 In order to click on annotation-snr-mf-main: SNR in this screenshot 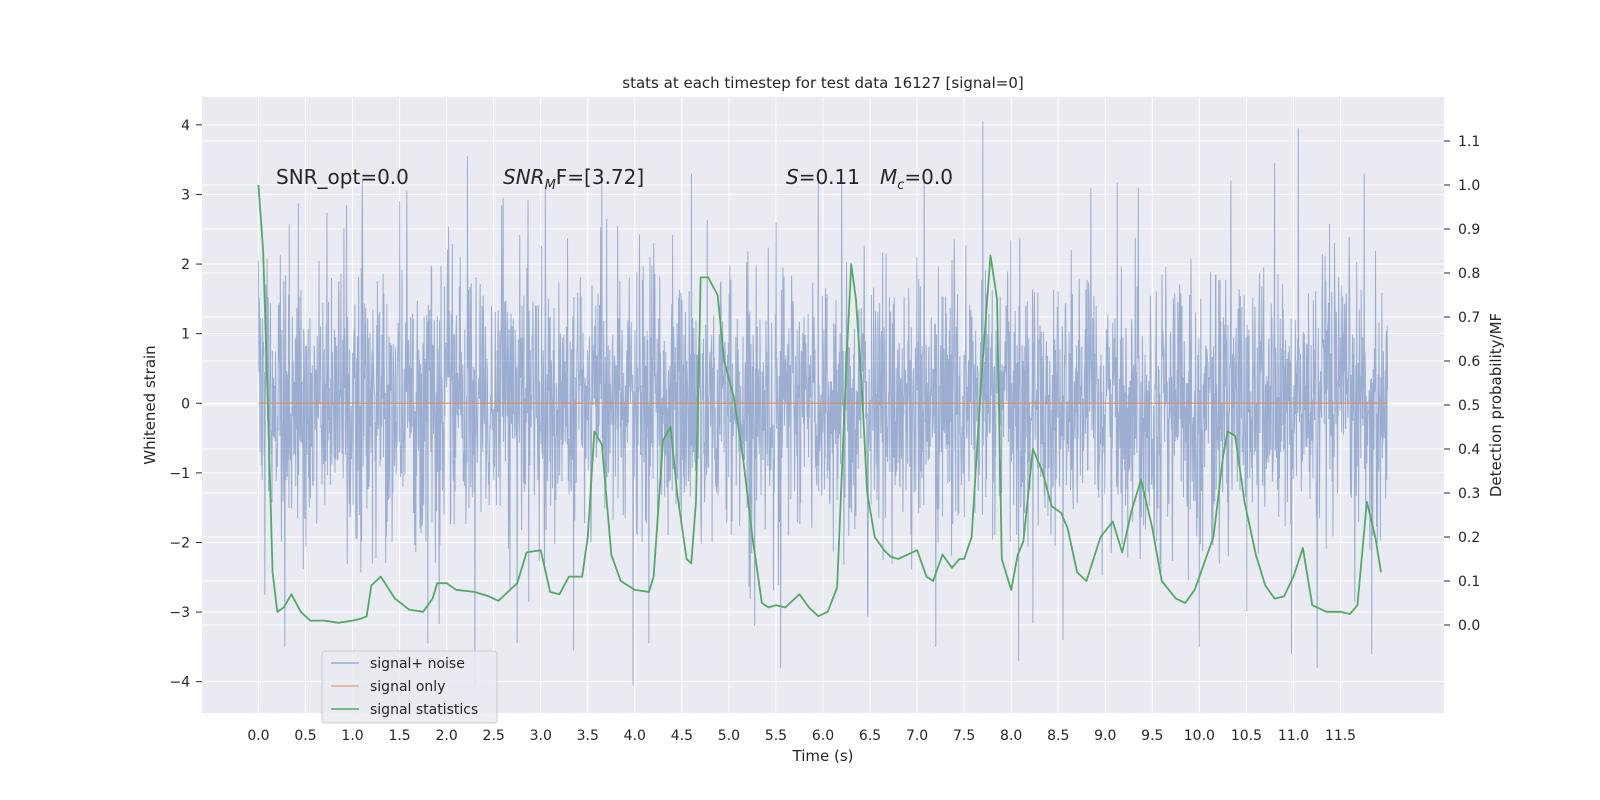, I will do `click(524, 177)`.